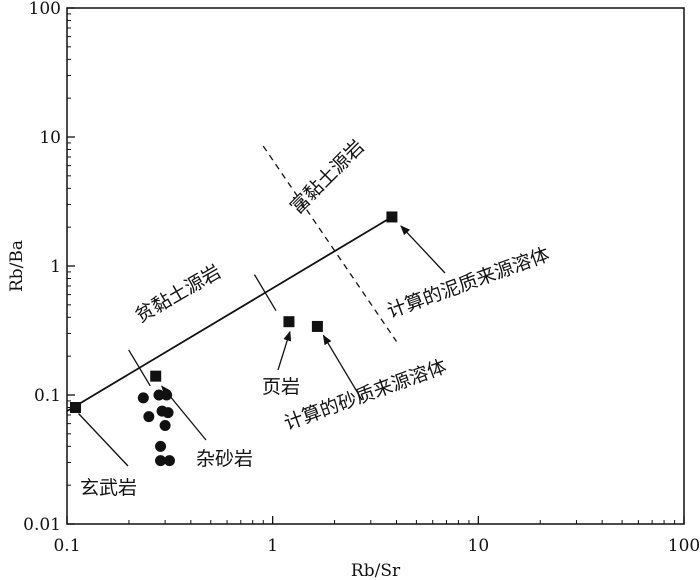  Describe the element at coordinates (108, 488) in the screenshot. I see `annotation-6: 玄武岩` at that location.